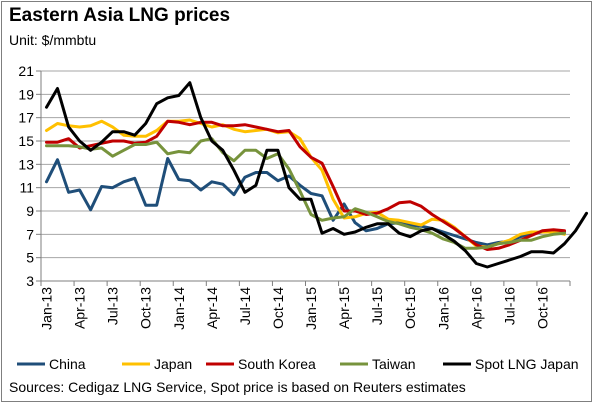 This screenshot has width=593, height=403. Describe the element at coordinates (443, 308) in the screenshot. I see `x-tick-label: Jan-16` at that location.